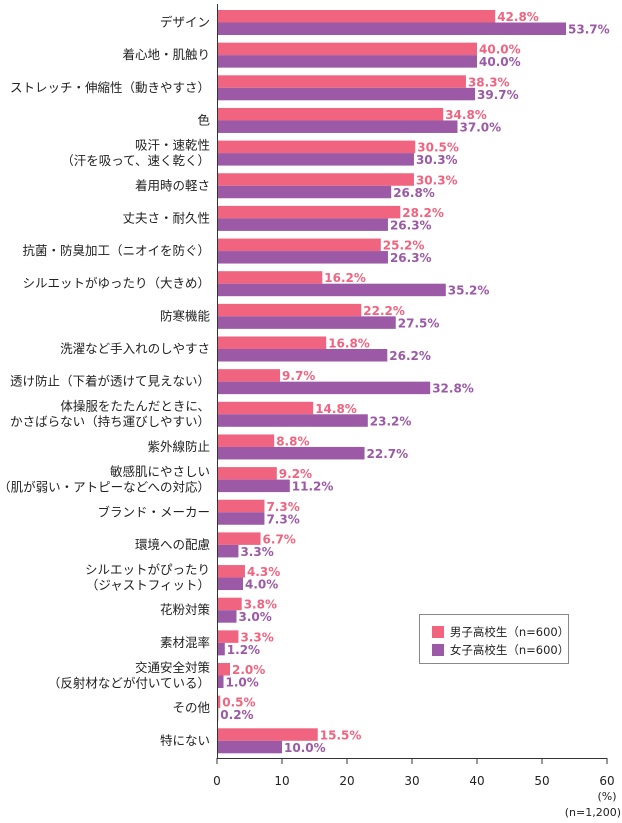  Describe the element at coordinates (295, 474) in the screenshot. I see `value-label-male: 9.2%` at that location.